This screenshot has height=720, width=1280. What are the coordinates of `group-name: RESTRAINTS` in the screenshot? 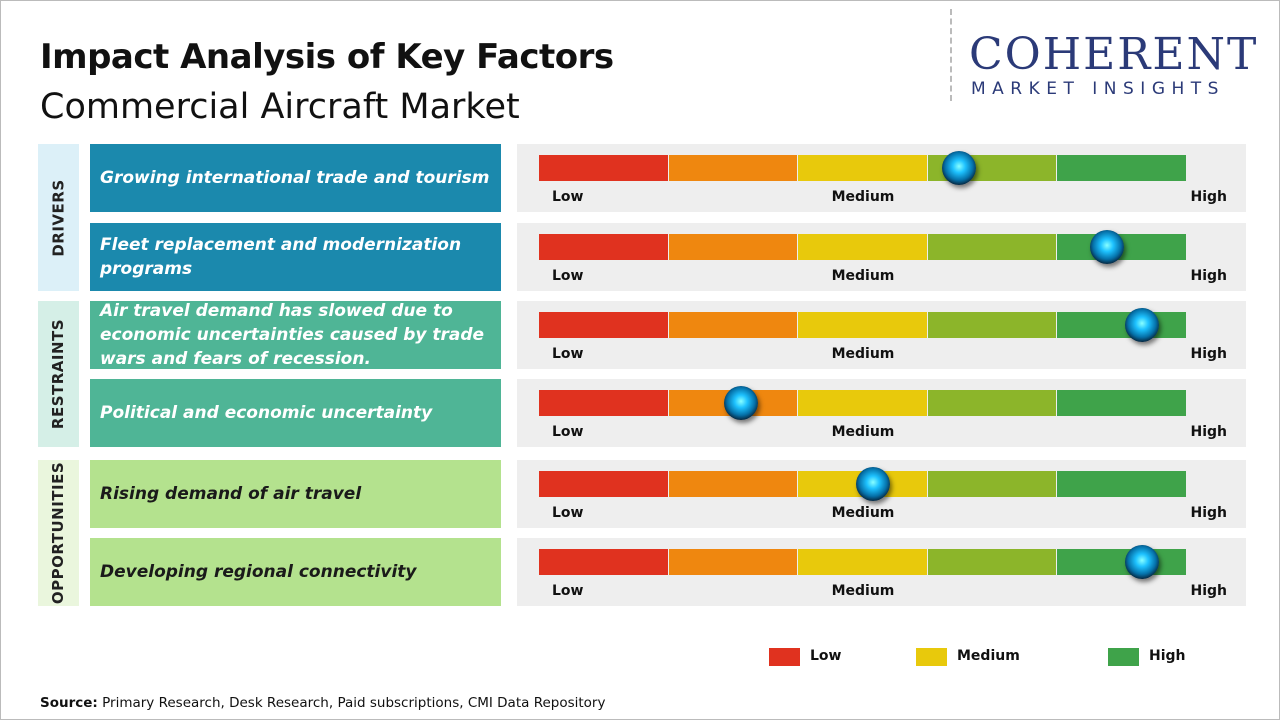 It's located at (58, 374).